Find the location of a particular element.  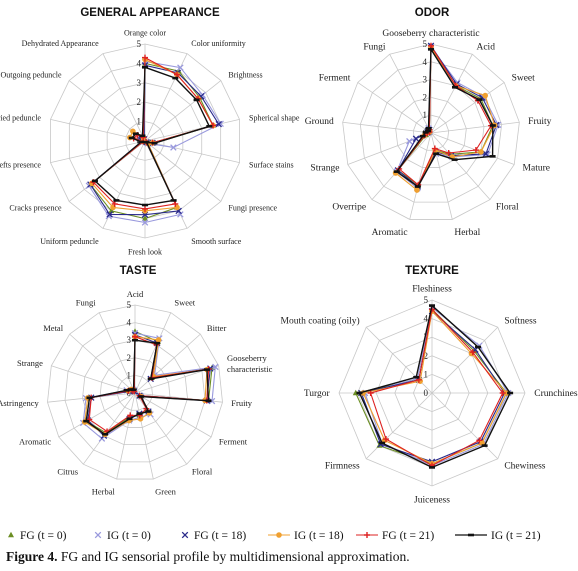

category-label: Fruity is located at coordinates (539, 122).